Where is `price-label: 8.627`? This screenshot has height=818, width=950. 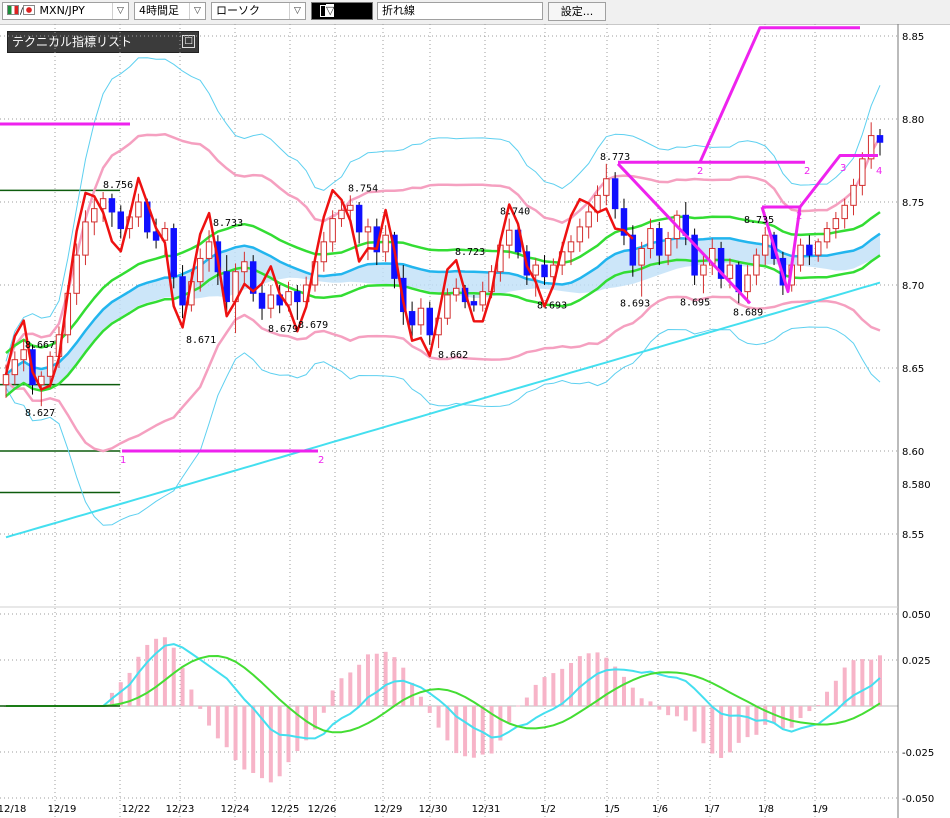
price-label: 8.627 is located at coordinates (40, 413).